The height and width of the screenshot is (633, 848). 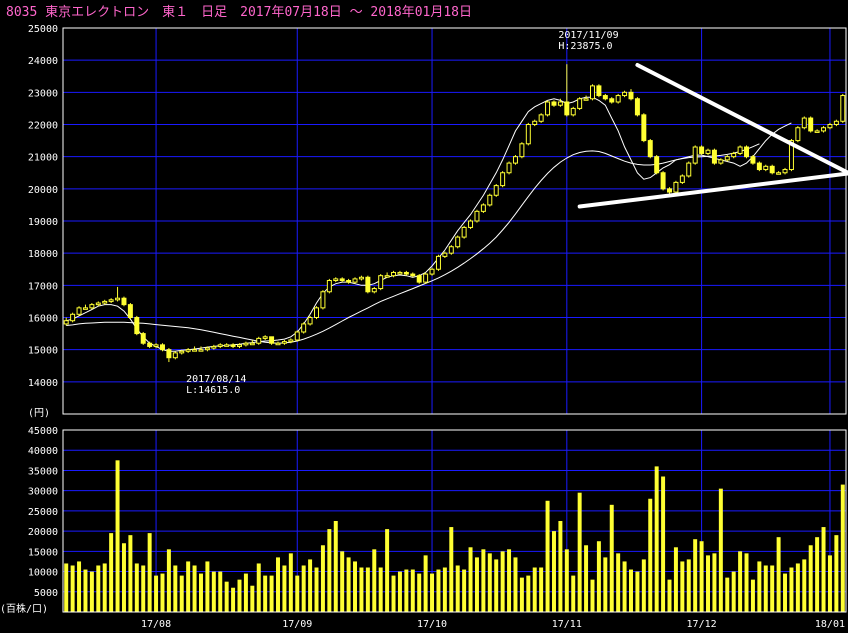 I want to click on triangle-trendlines, so click(x=712, y=135).